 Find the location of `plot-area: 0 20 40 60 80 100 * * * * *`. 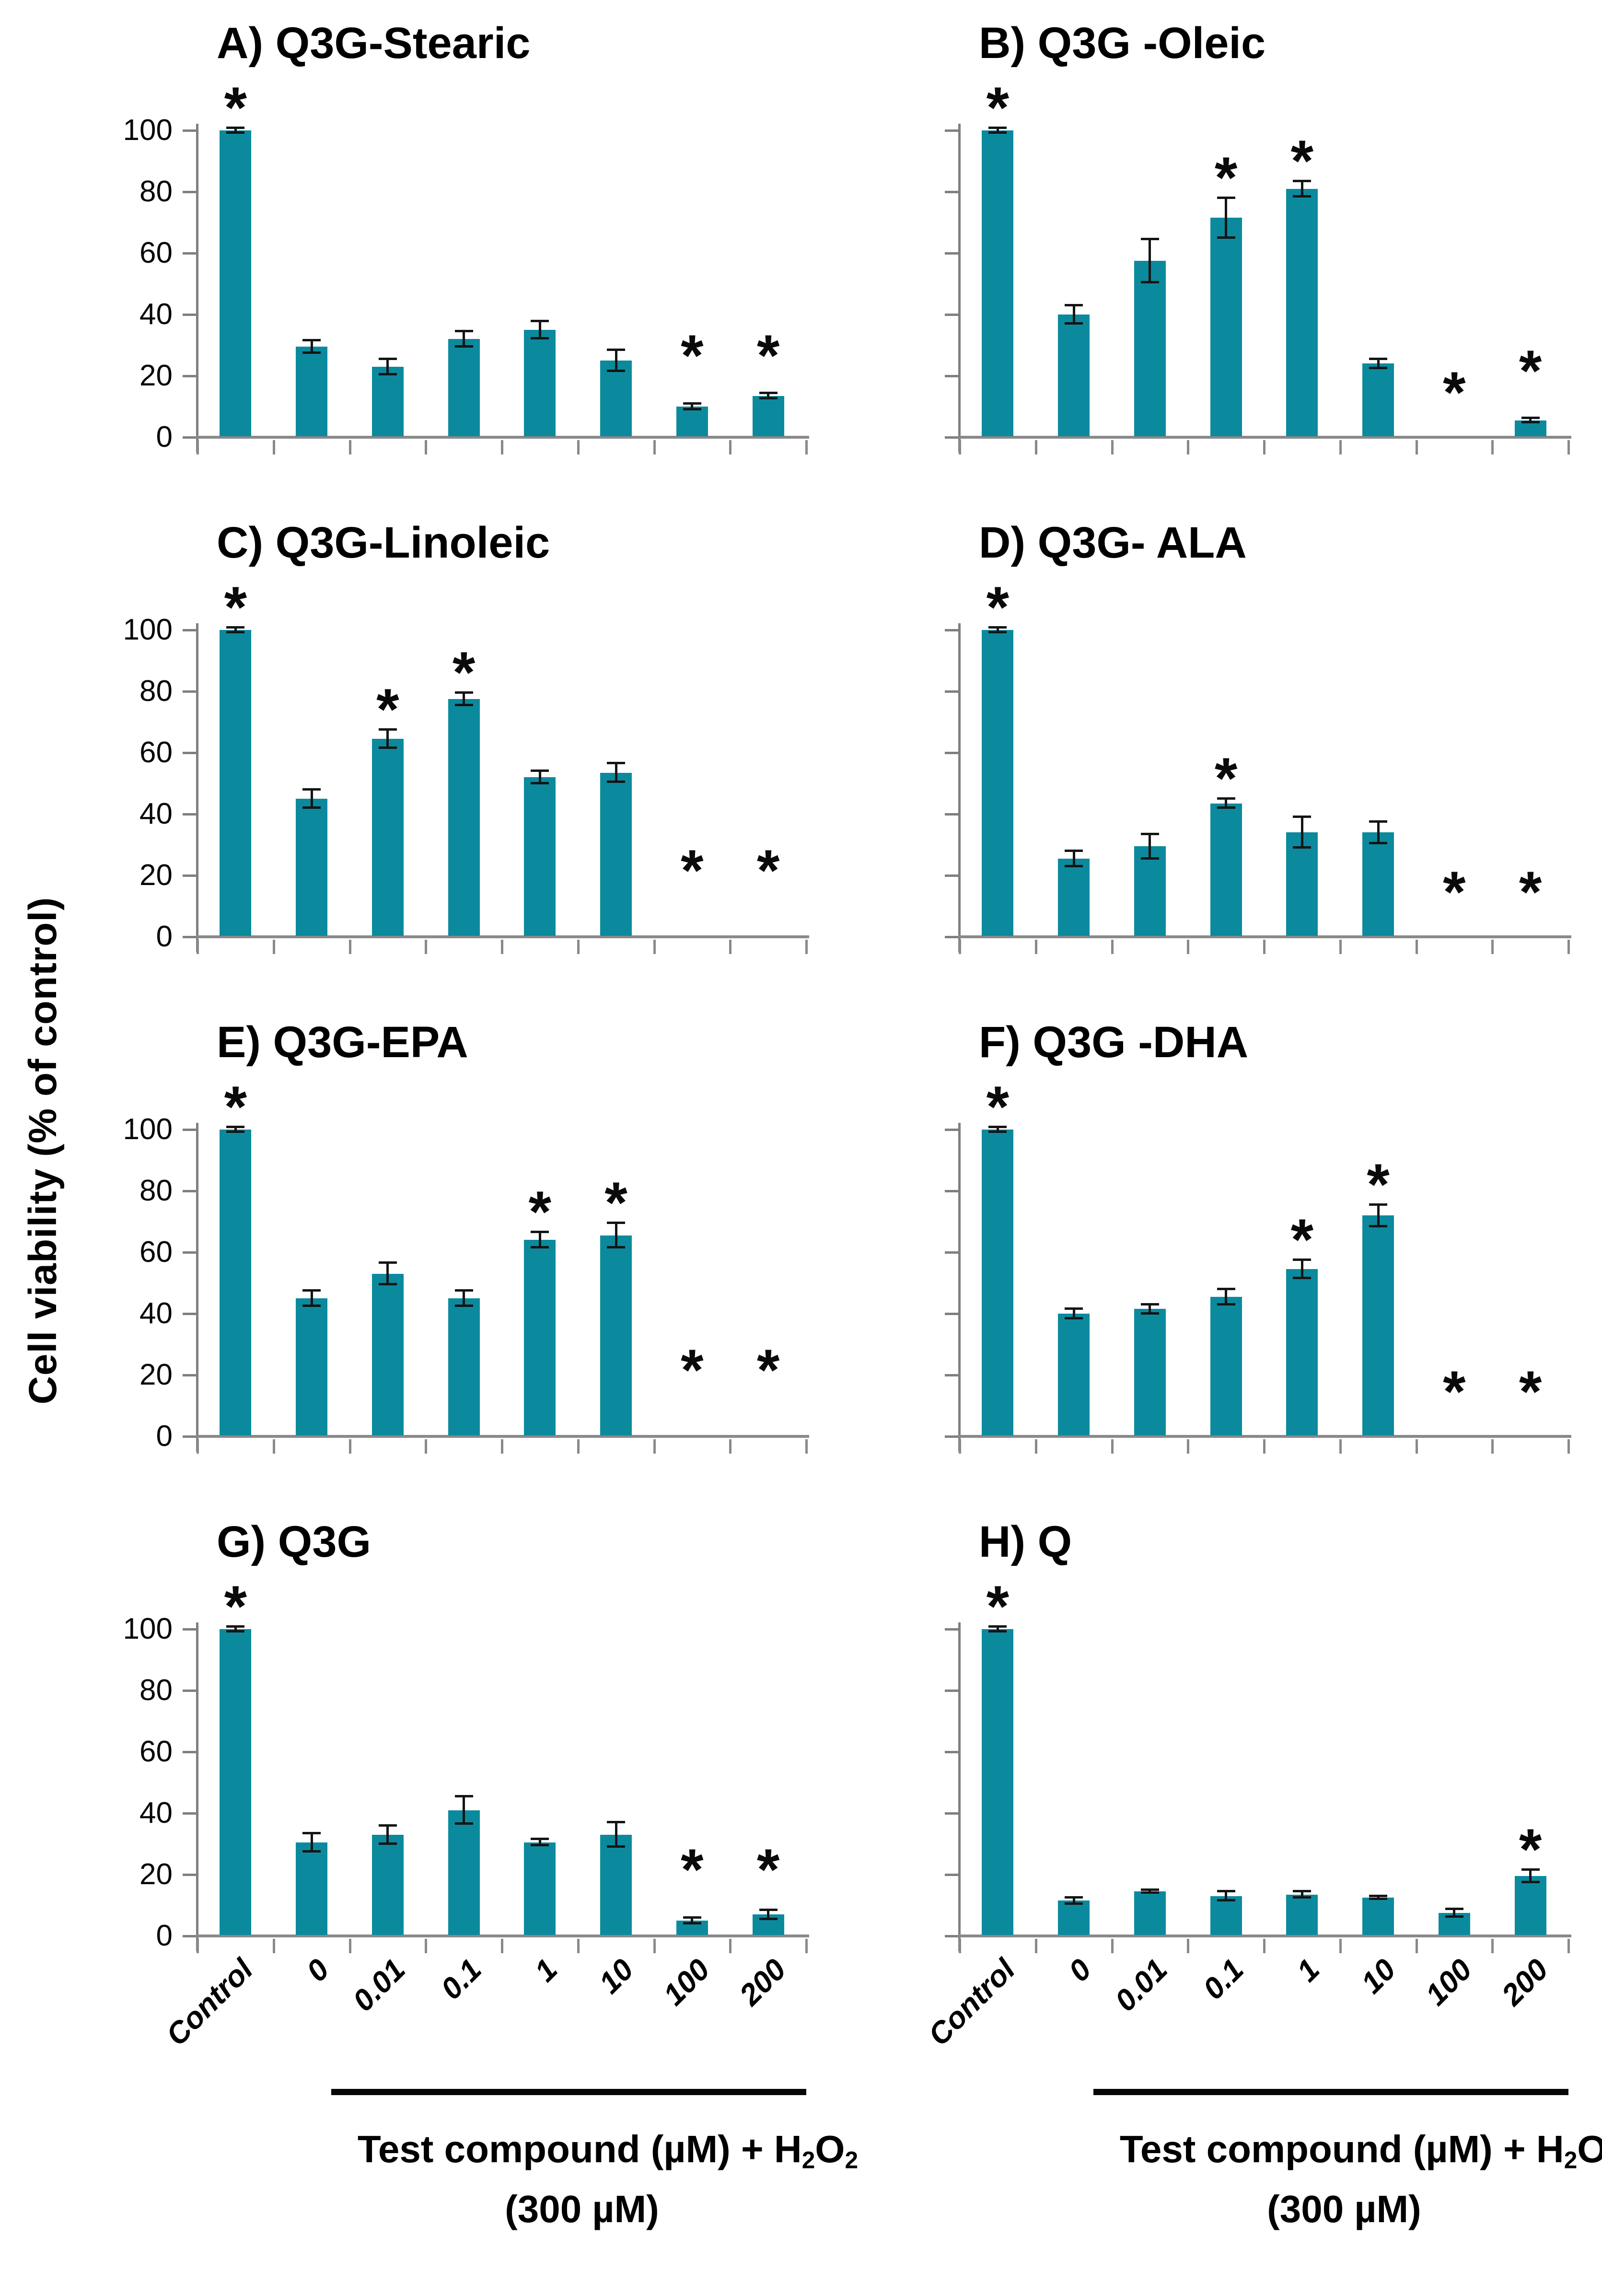

plot-area: 0 20 40 60 80 100 * * * * * is located at coordinates (466, 1265).